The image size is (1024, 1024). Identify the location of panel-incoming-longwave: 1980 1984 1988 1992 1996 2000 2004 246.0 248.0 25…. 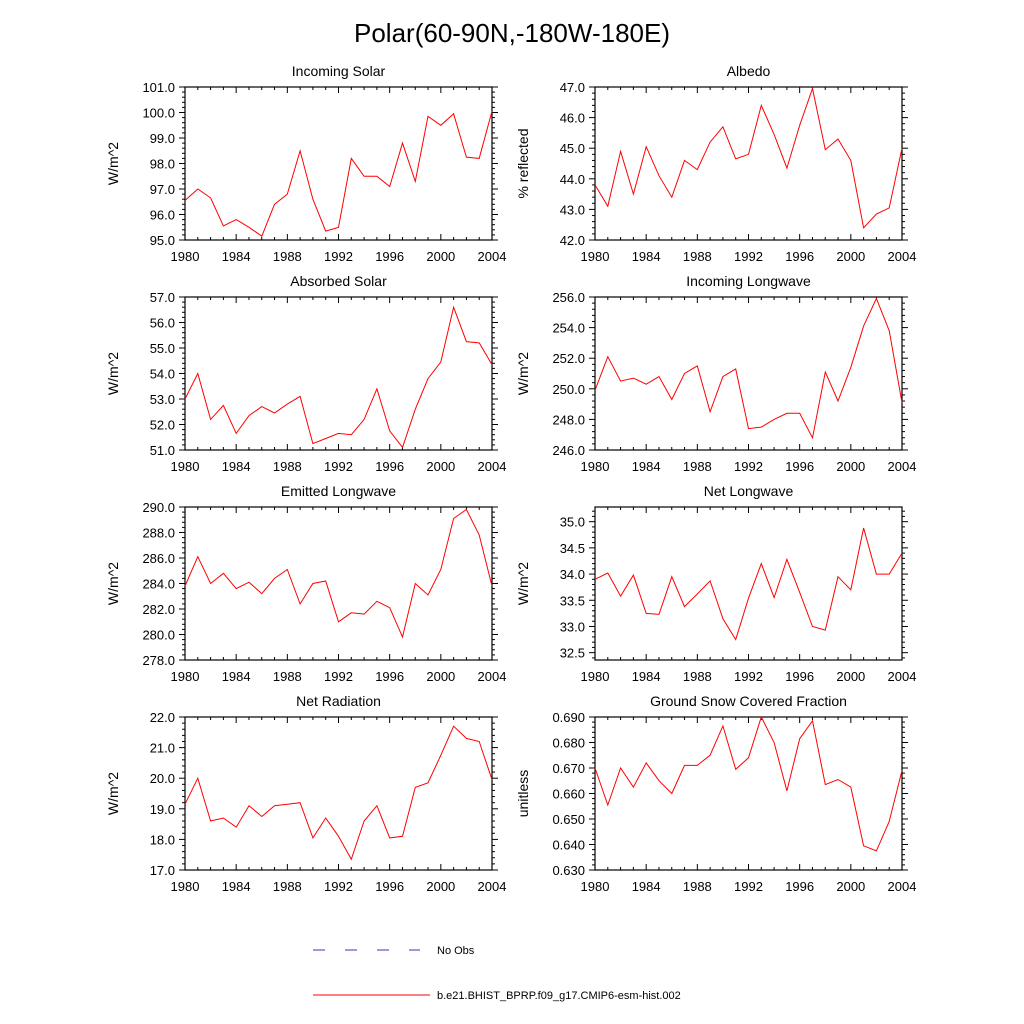
(715, 373).